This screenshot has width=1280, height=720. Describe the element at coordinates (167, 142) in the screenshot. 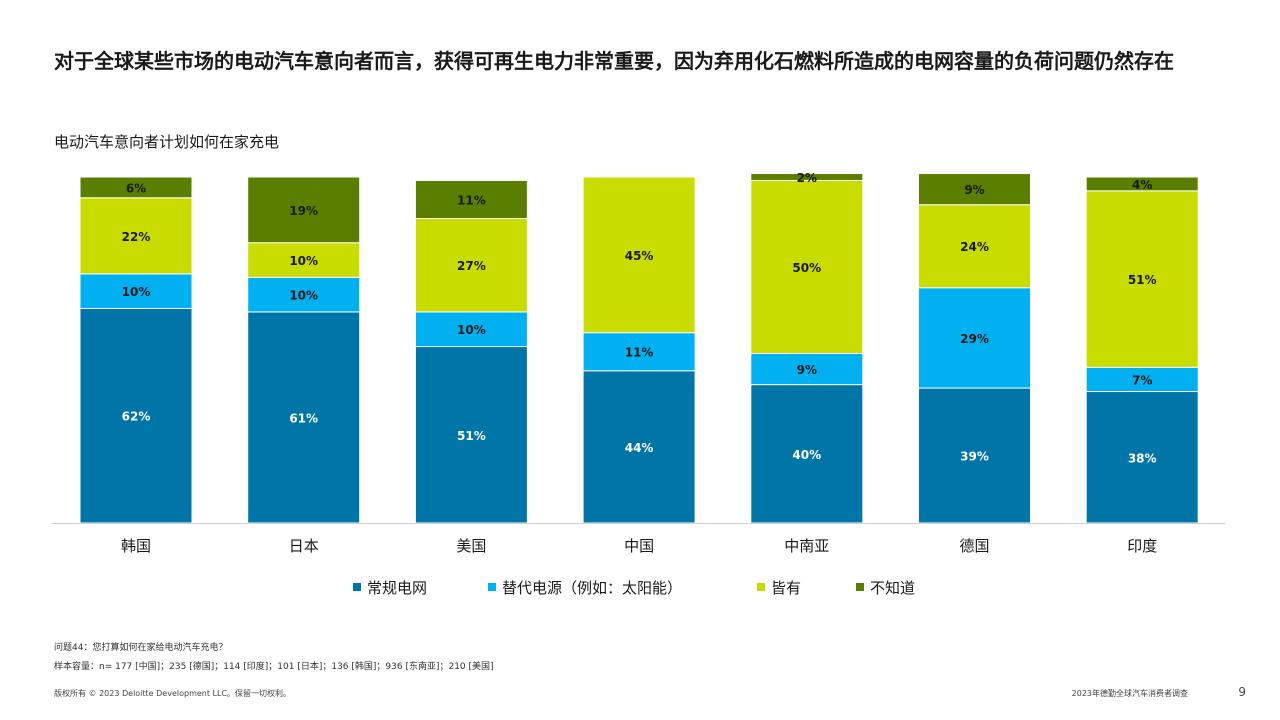

I see `chart-subtitle: 电动汽车意向者计划如何在家充电` at that location.